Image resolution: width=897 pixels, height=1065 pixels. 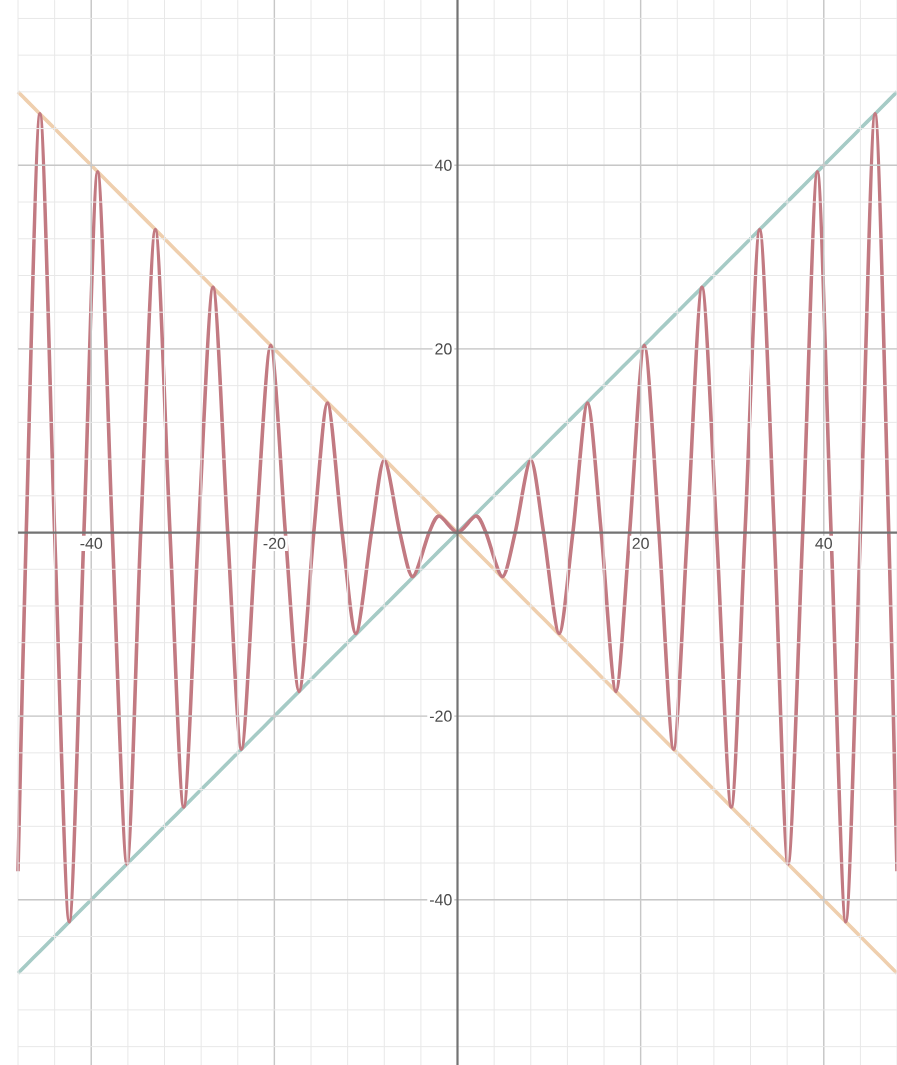 What do you see at coordinates (443, 165) in the screenshot?
I see `y-tick-label: 40` at bounding box center [443, 165].